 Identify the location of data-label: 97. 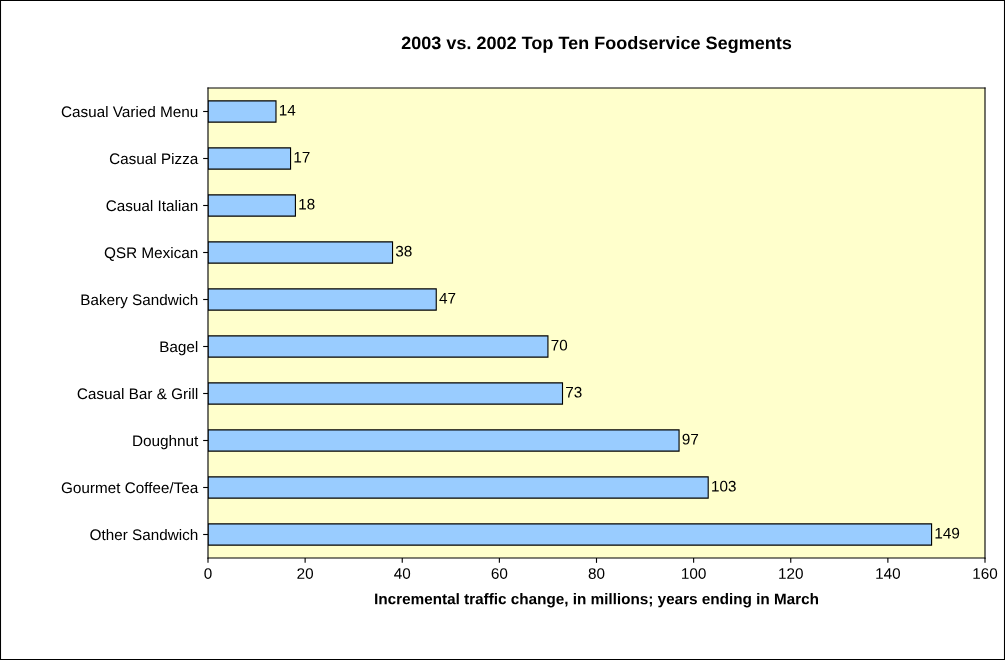
(690, 439).